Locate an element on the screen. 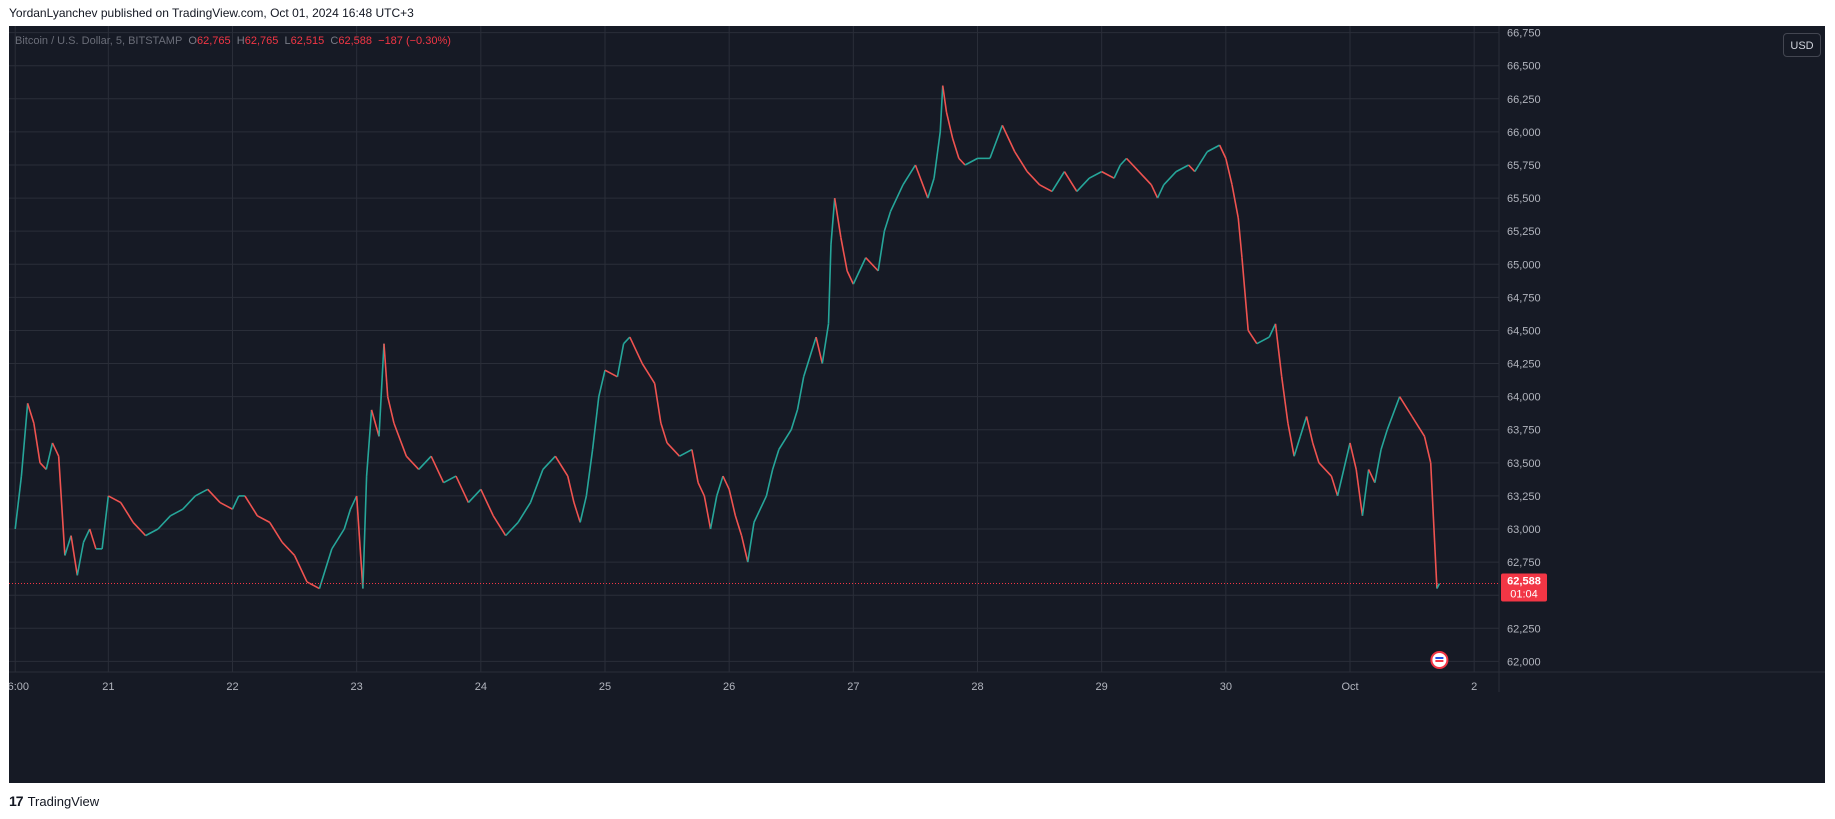 The image size is (1835, 819). tradingview-footer: 17 TradingView is located at coordinates (54, 801).